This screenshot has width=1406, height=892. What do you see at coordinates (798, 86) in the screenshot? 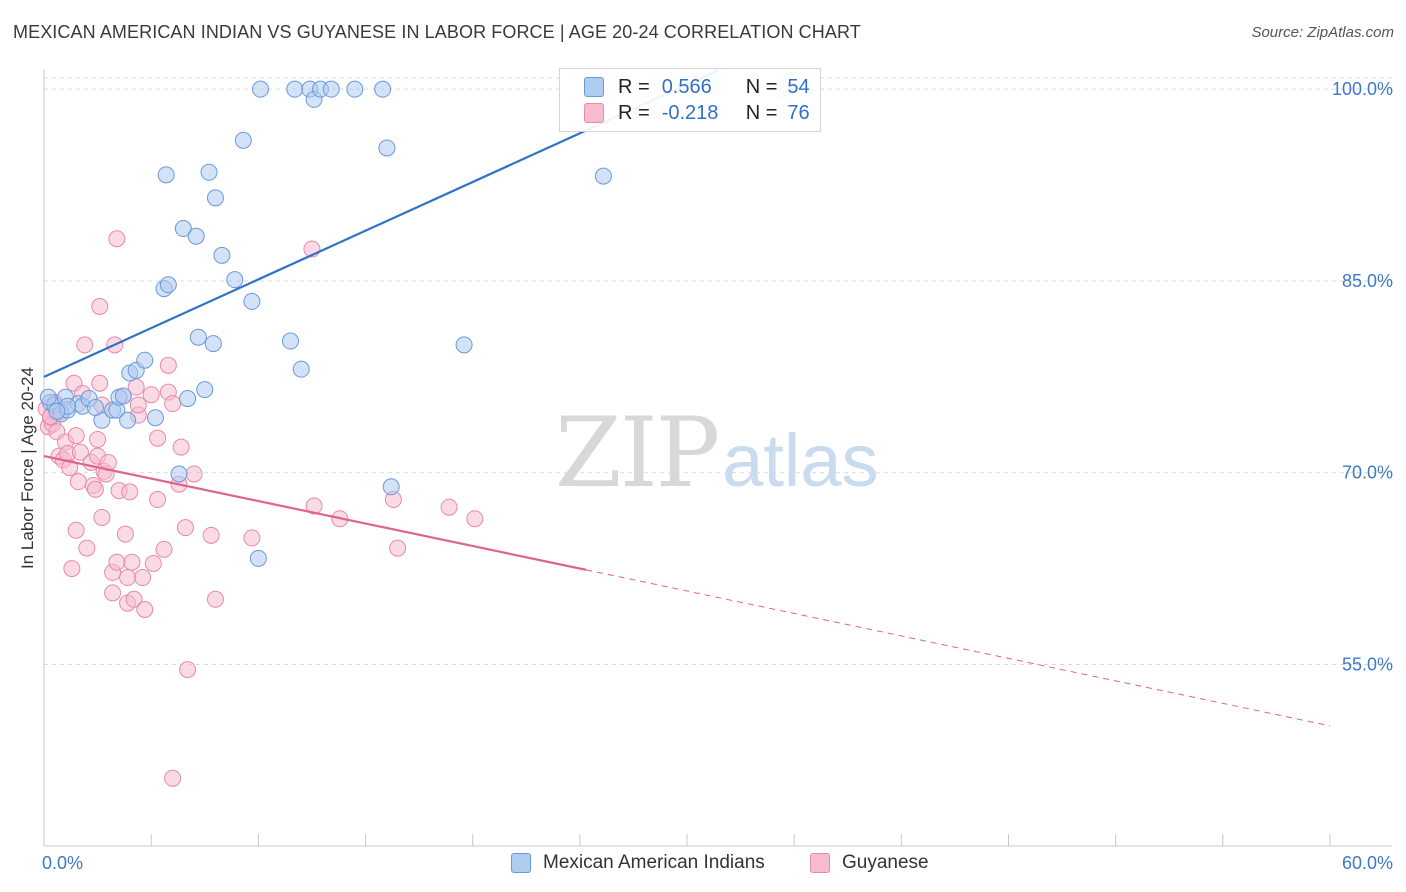
I see `n-value: 54` at bounding box center [798, 86].